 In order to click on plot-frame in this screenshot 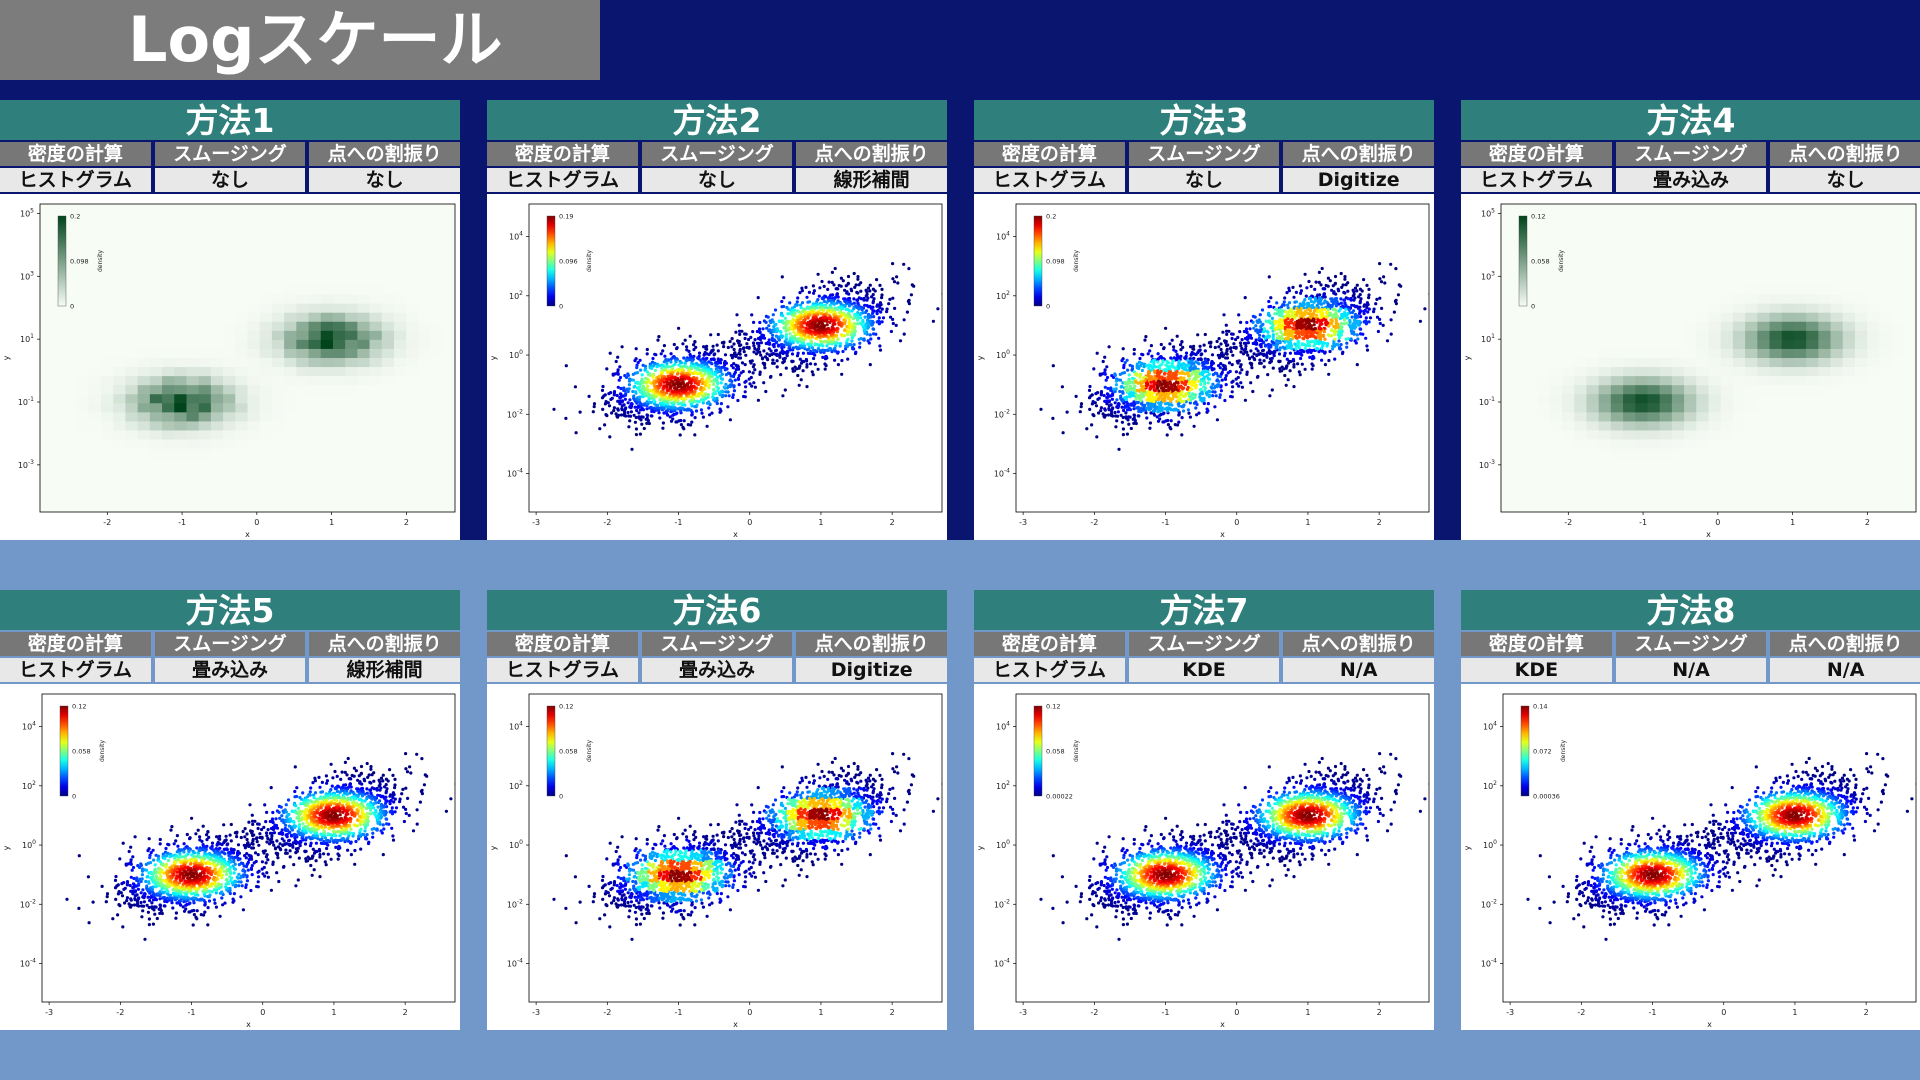, I will do `click(247, 358)`.